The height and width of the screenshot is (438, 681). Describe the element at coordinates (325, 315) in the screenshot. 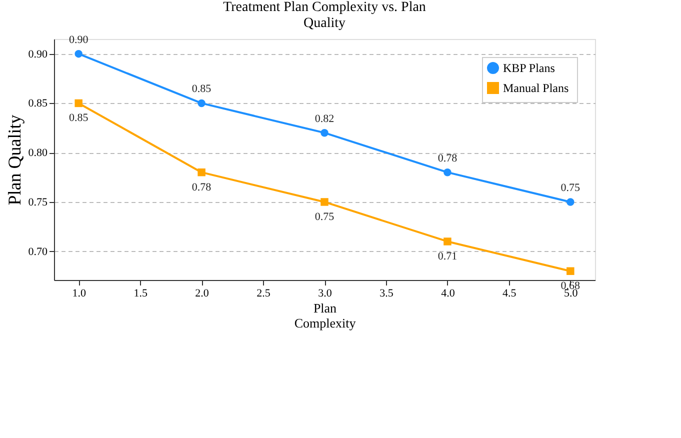

I see `x-axis-title: Plan Complexity` at that location.